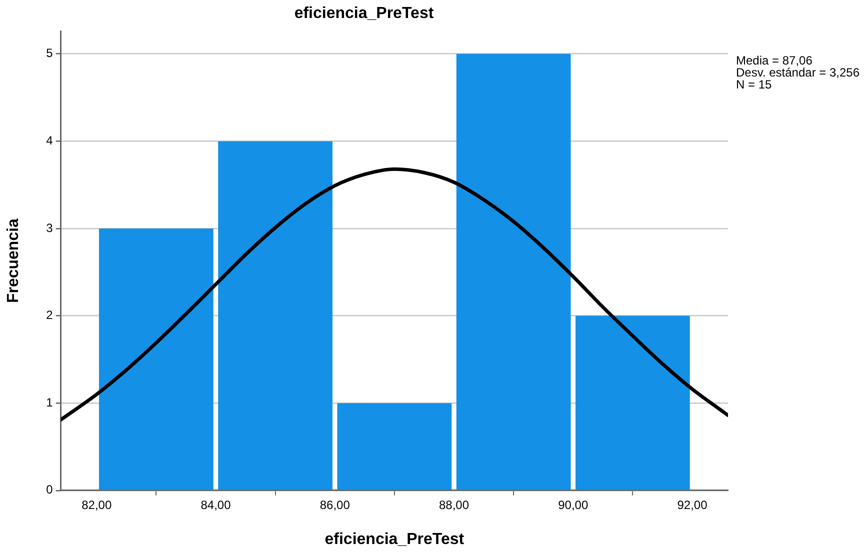  Describe the element at coordinates (50, 315) in the screenshot. I see `y-tick-label: 2` at that location.